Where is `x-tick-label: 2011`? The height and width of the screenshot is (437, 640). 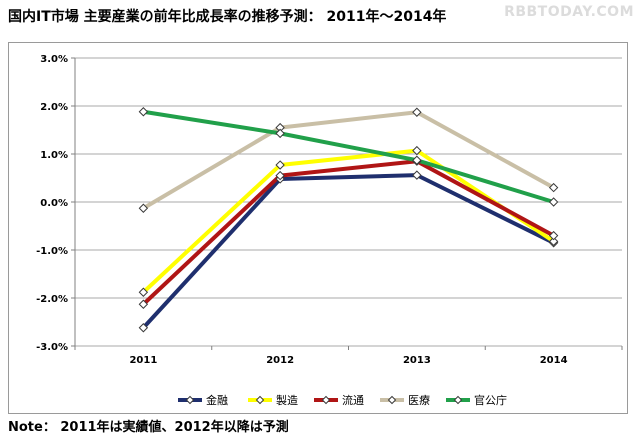 x-tick-label: 2011 is located at coordinates (143, 360).